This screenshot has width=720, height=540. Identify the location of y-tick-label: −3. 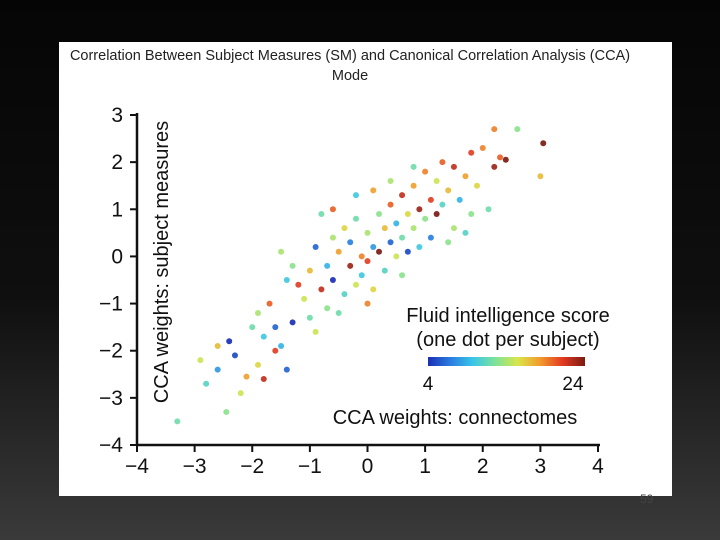
(111, 398).